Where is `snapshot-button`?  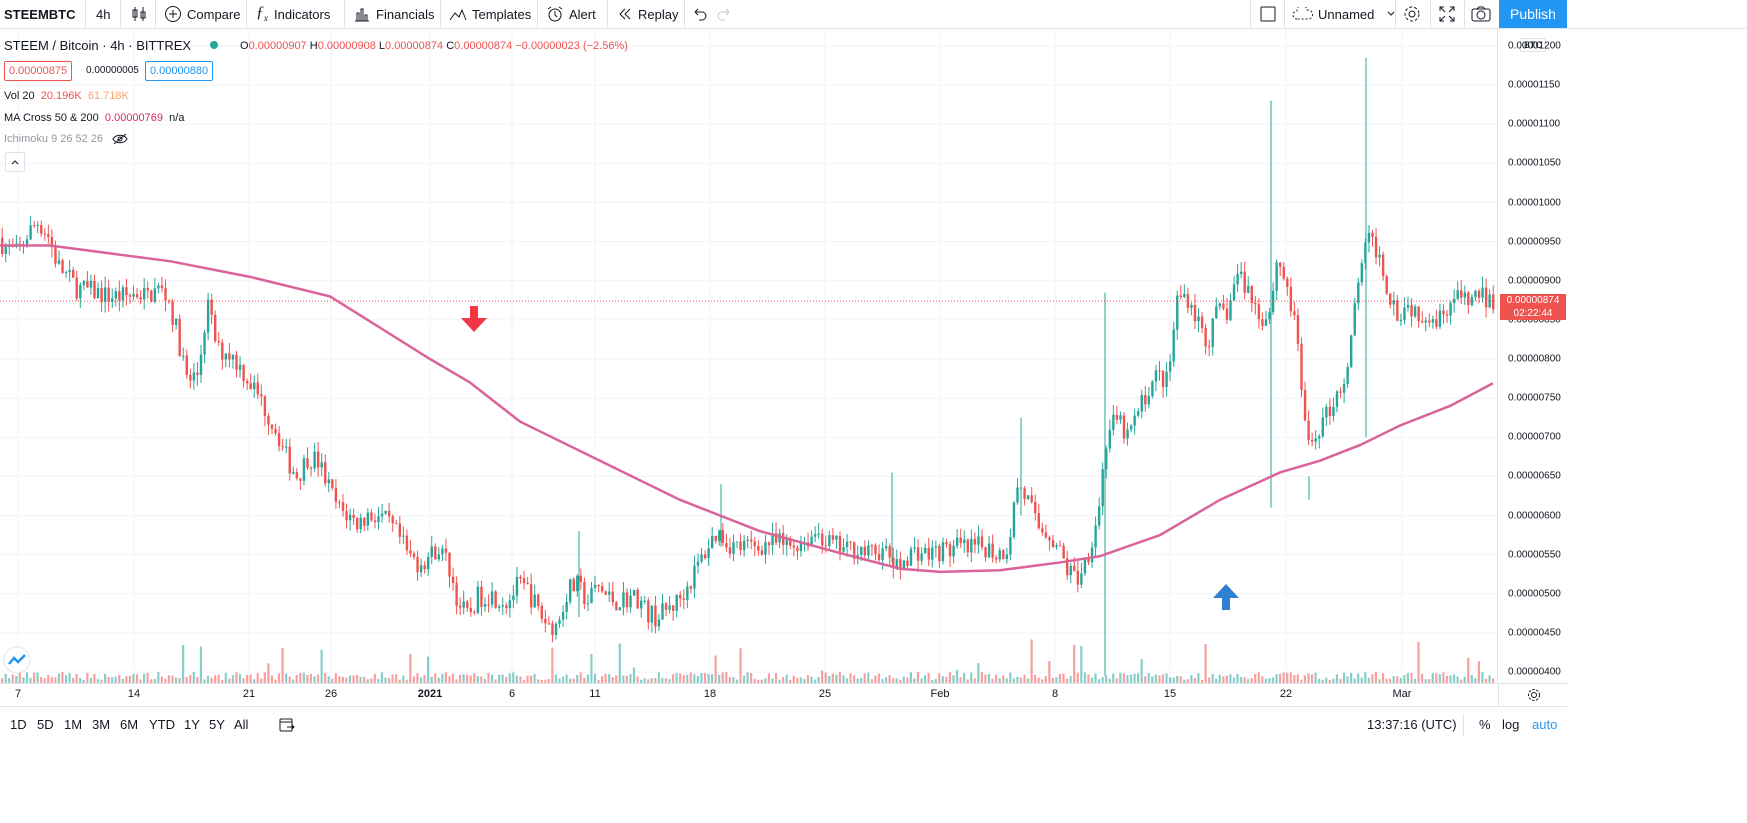
snapshot-button is located at coordinates (1481, 14).